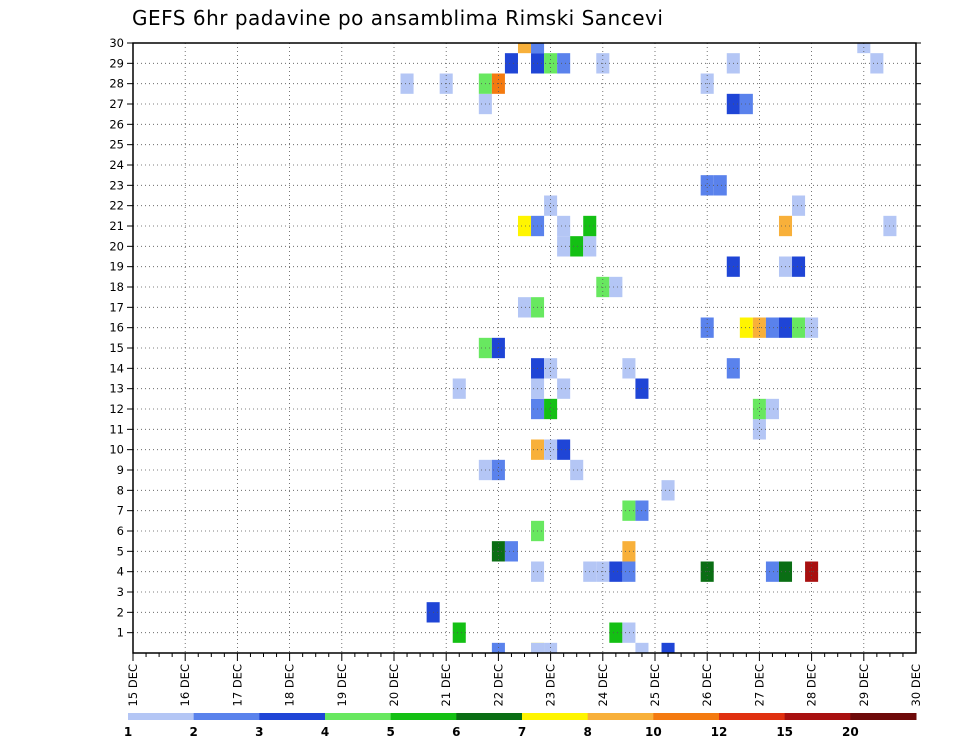 The image size is (960, 742). What do you see at coordinates (116, 450) in the screenshot?
I see `y-tick-label: 10` at bounding box center [116, 450].